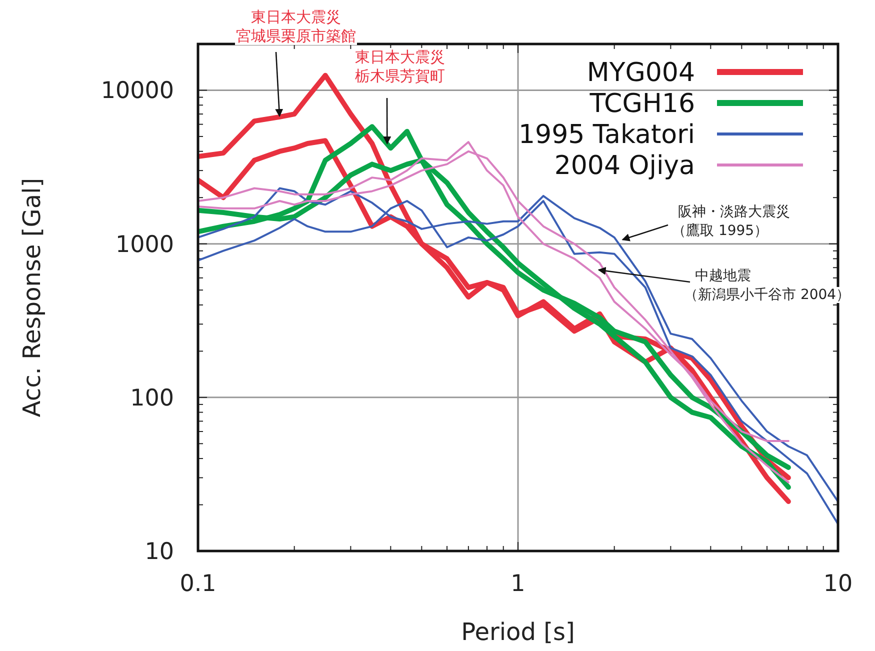  What do you see at coordinates (159, 552) in the screenshot?
I see `y-tick-label: 10` at bounding box center [159, 552].